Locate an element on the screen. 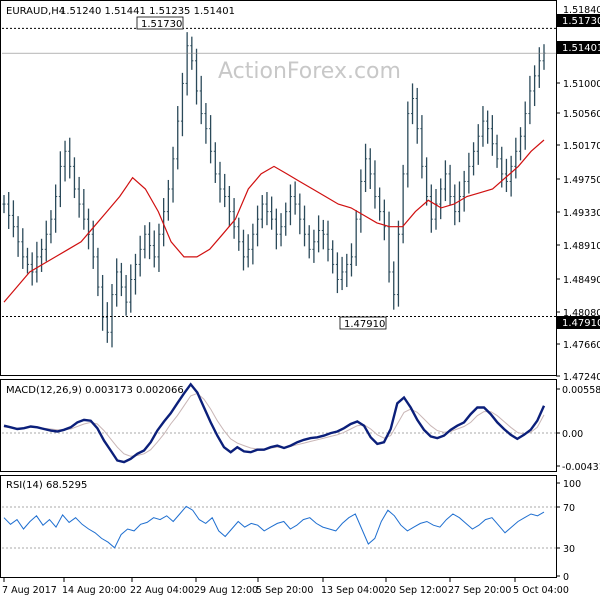  macd-y-tick-label: -0.004312 is located at coordinates (581, 467).